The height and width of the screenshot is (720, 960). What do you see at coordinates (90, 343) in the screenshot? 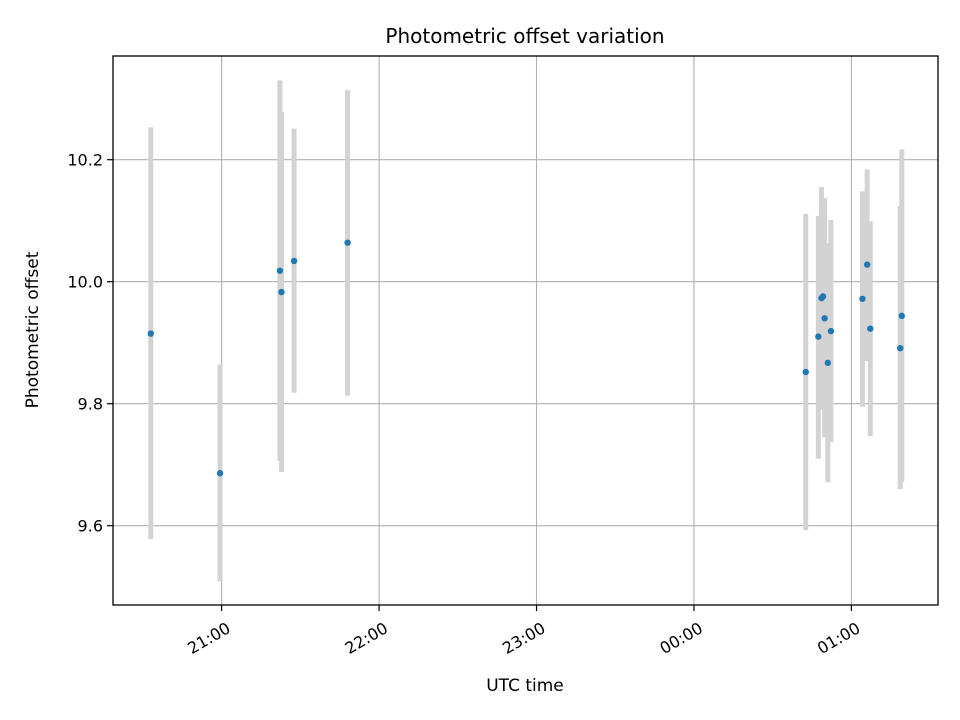
I see `y-axis: 9.6 9.8 10.0 10.2` at bounding box center [90, 343].